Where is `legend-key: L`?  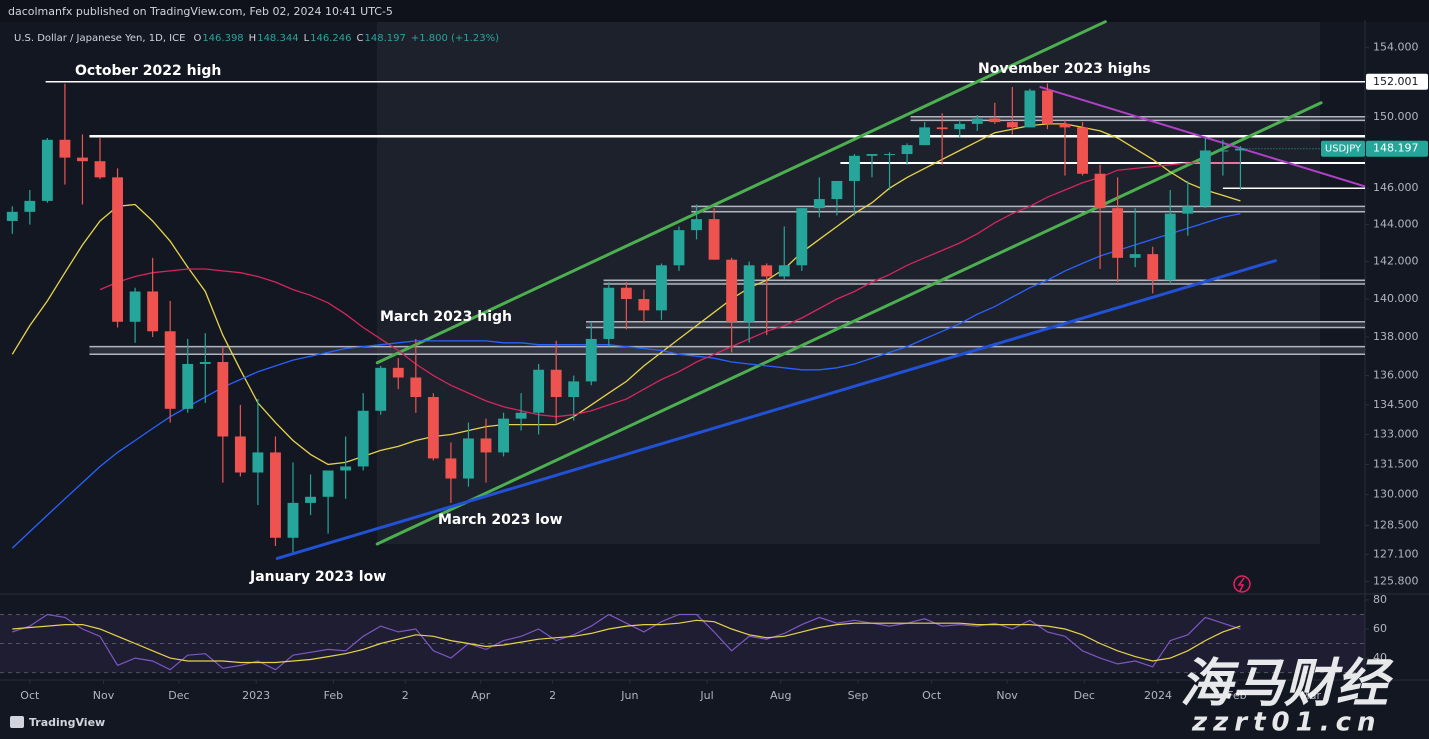
legend-key: L is located at coordinates (307, 38).